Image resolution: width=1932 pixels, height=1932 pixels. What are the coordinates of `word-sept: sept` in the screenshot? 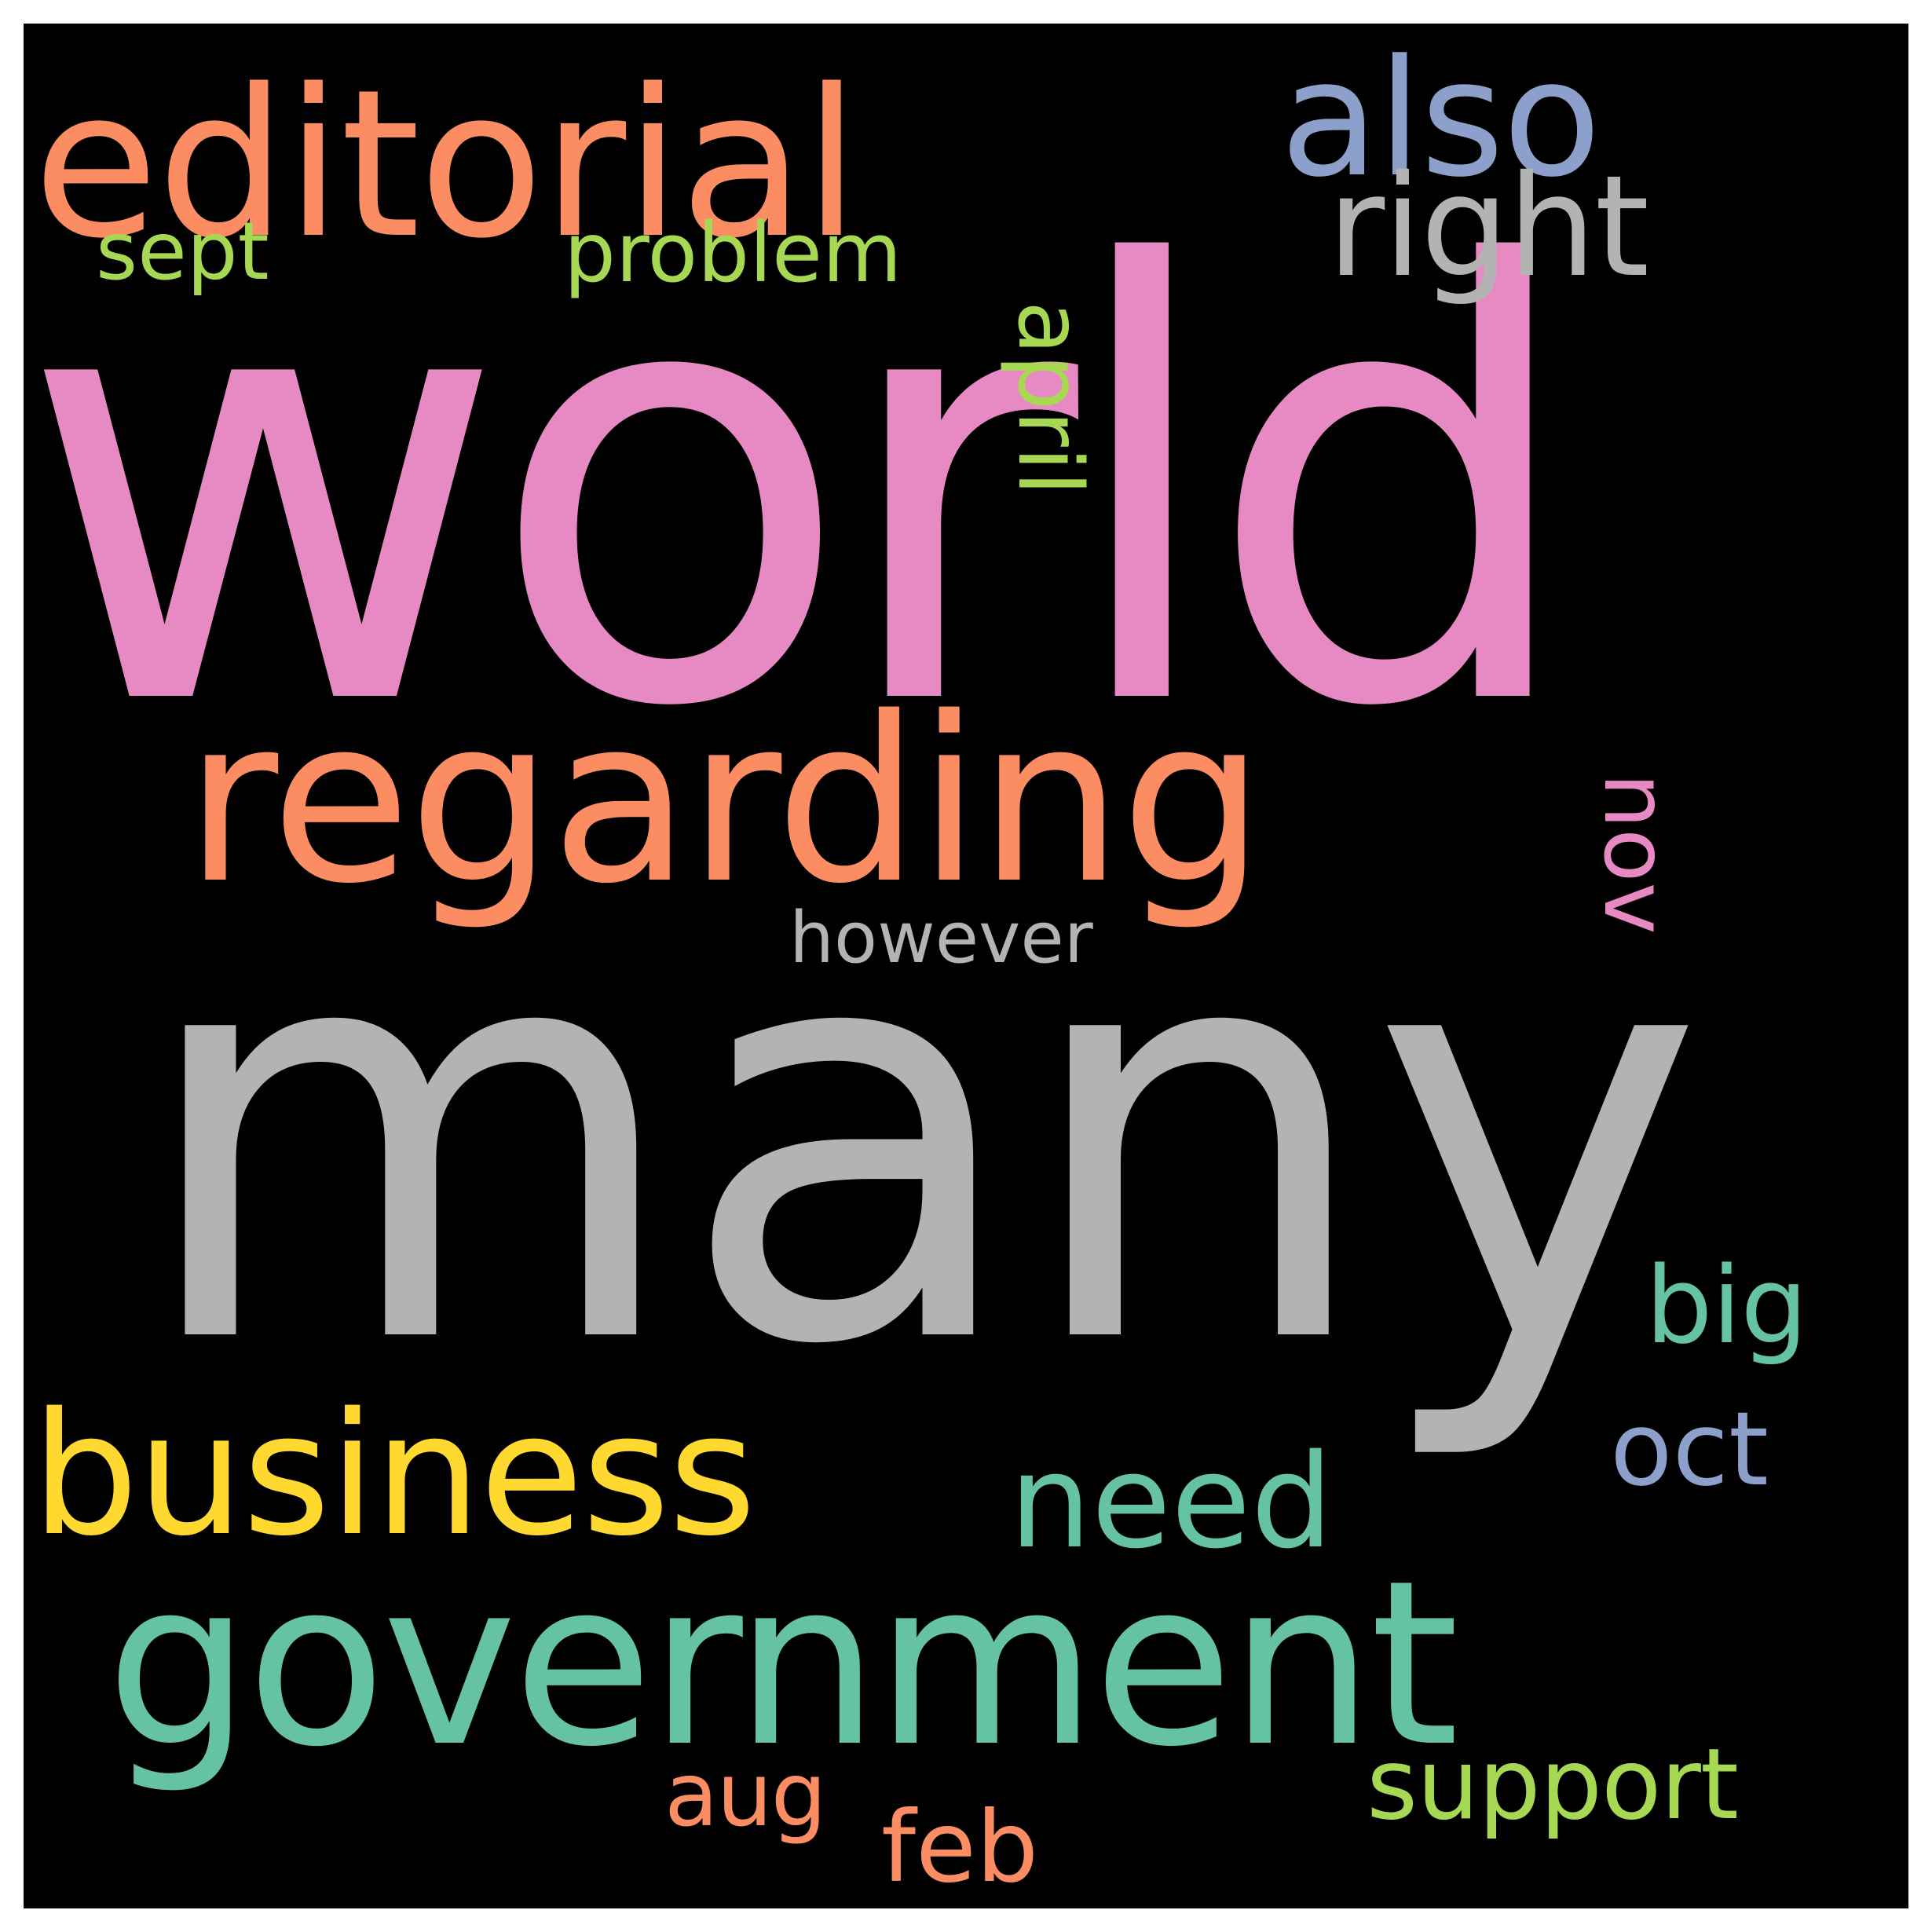 It's located at (183, 251).